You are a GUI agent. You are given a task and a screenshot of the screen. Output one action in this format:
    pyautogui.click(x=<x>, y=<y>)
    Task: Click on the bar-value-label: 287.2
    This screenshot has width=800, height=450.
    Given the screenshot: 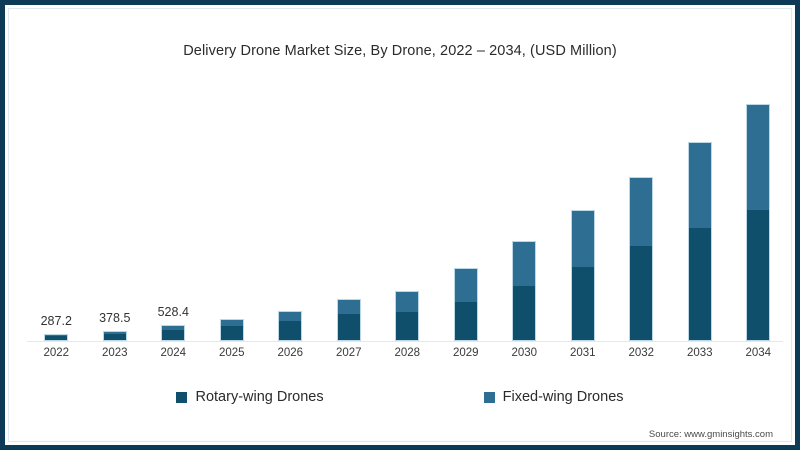 What is the action you would take?
    pyautogui.click(x=56, y=321)
    